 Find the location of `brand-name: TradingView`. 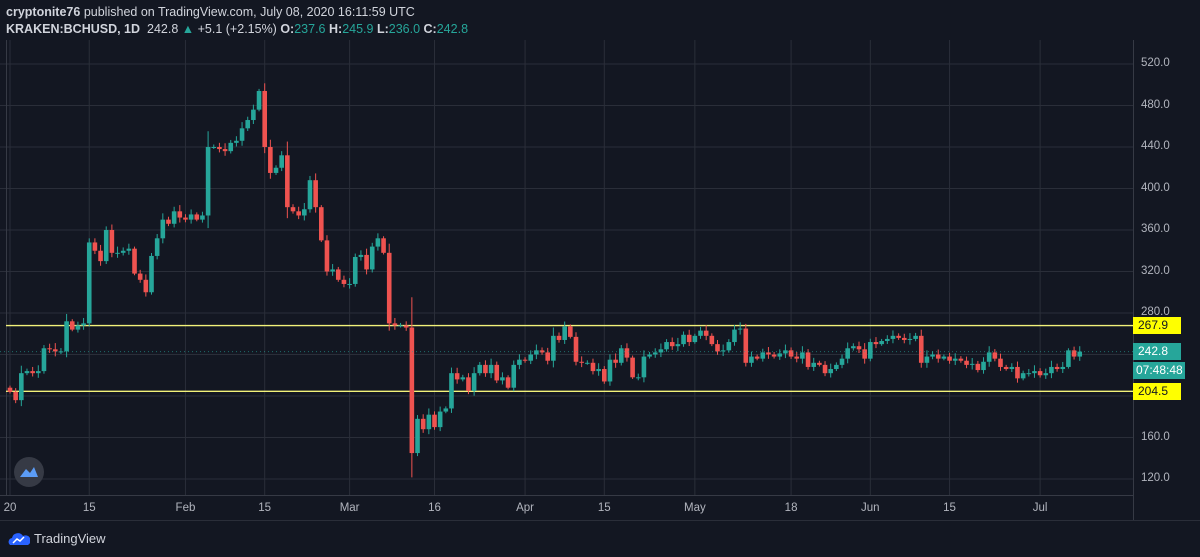

brand-name: TradingView is located at coordinates (70, 538).